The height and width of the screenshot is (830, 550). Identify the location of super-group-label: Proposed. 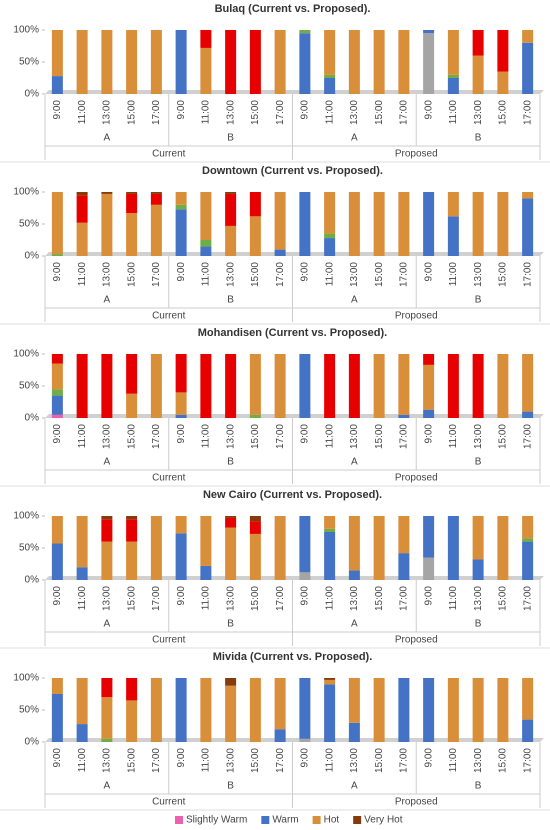
(416, 640).